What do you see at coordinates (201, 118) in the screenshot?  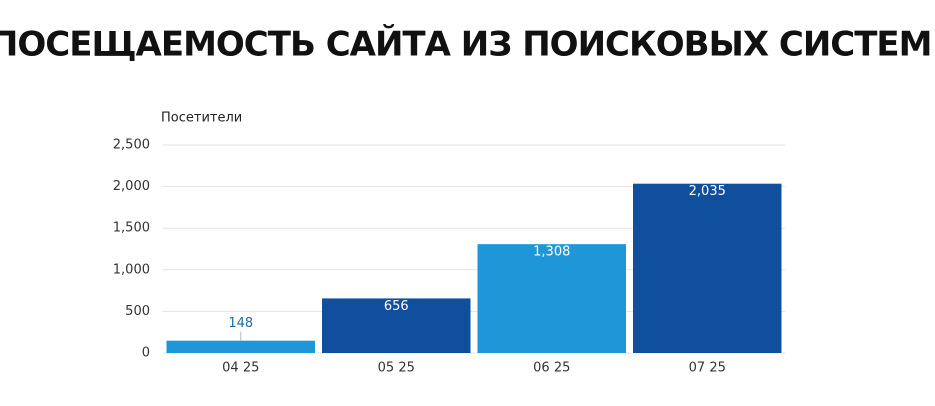 I see `y-axis-label: Посетители` at bounding box center [201, 118].